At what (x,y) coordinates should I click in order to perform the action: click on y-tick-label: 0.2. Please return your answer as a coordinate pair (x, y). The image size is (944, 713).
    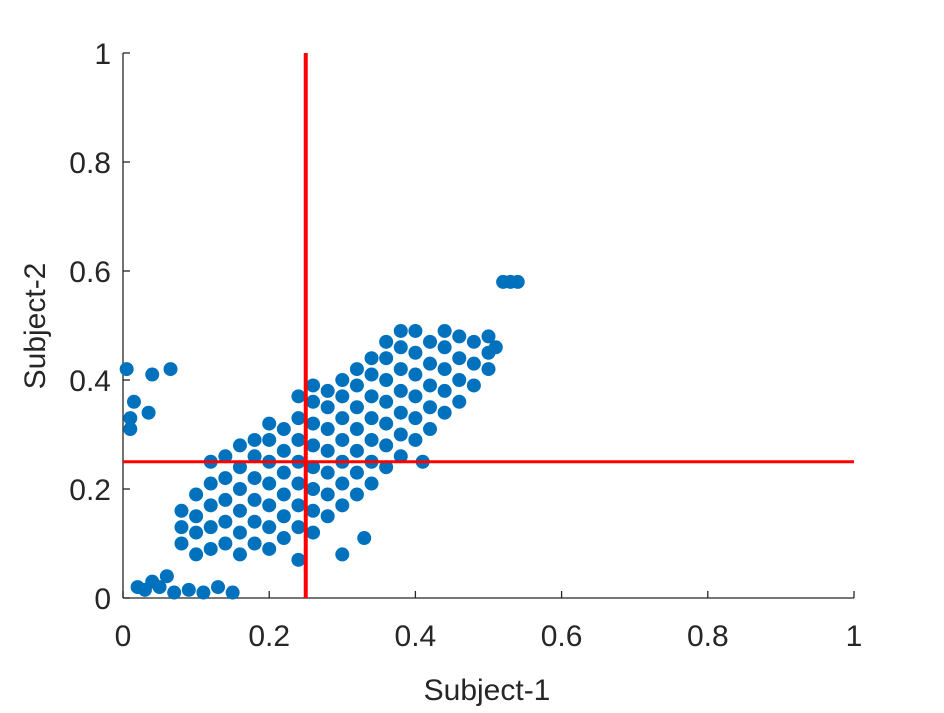
    Looking at the image, I should click on (90, 490).